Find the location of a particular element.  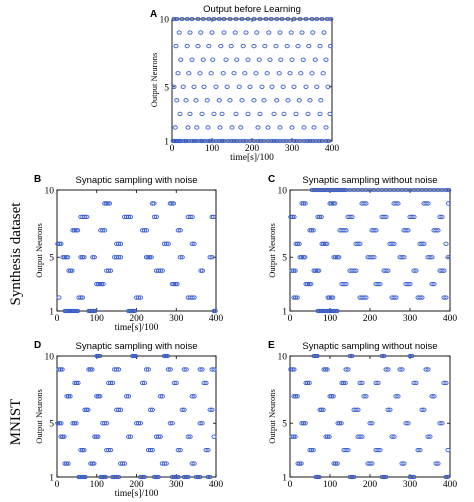

y-tick-label: 10 is located at coordinates (283, 358).